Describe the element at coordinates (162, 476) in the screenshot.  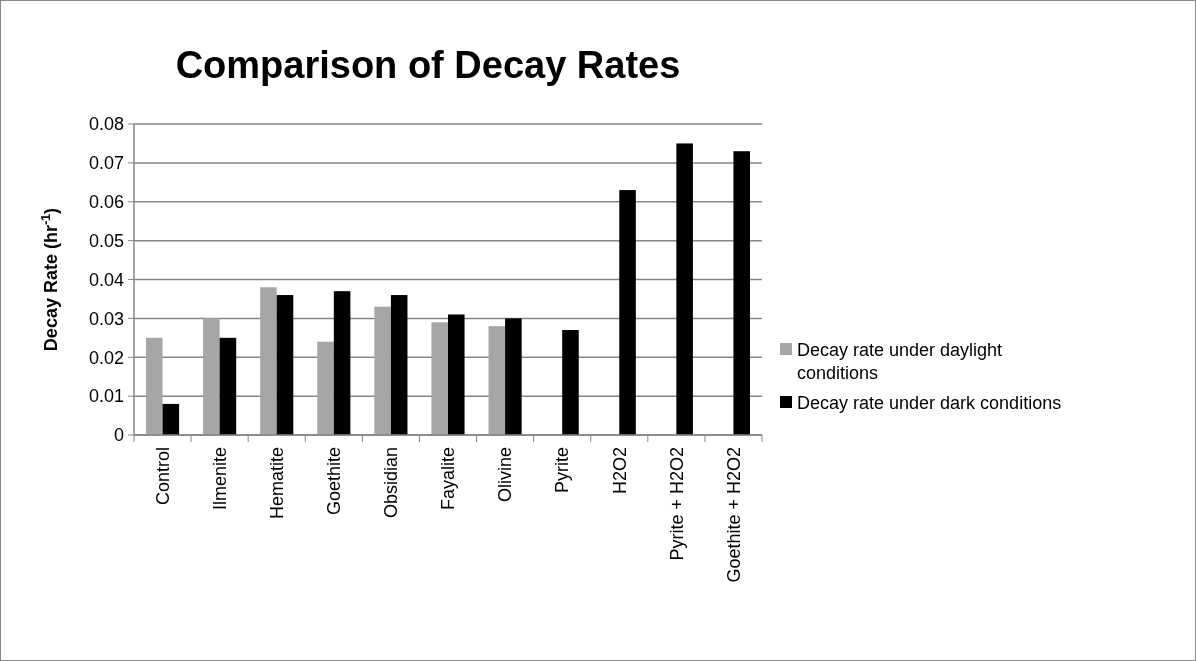
I see `x-tick-label: Control` at that location.